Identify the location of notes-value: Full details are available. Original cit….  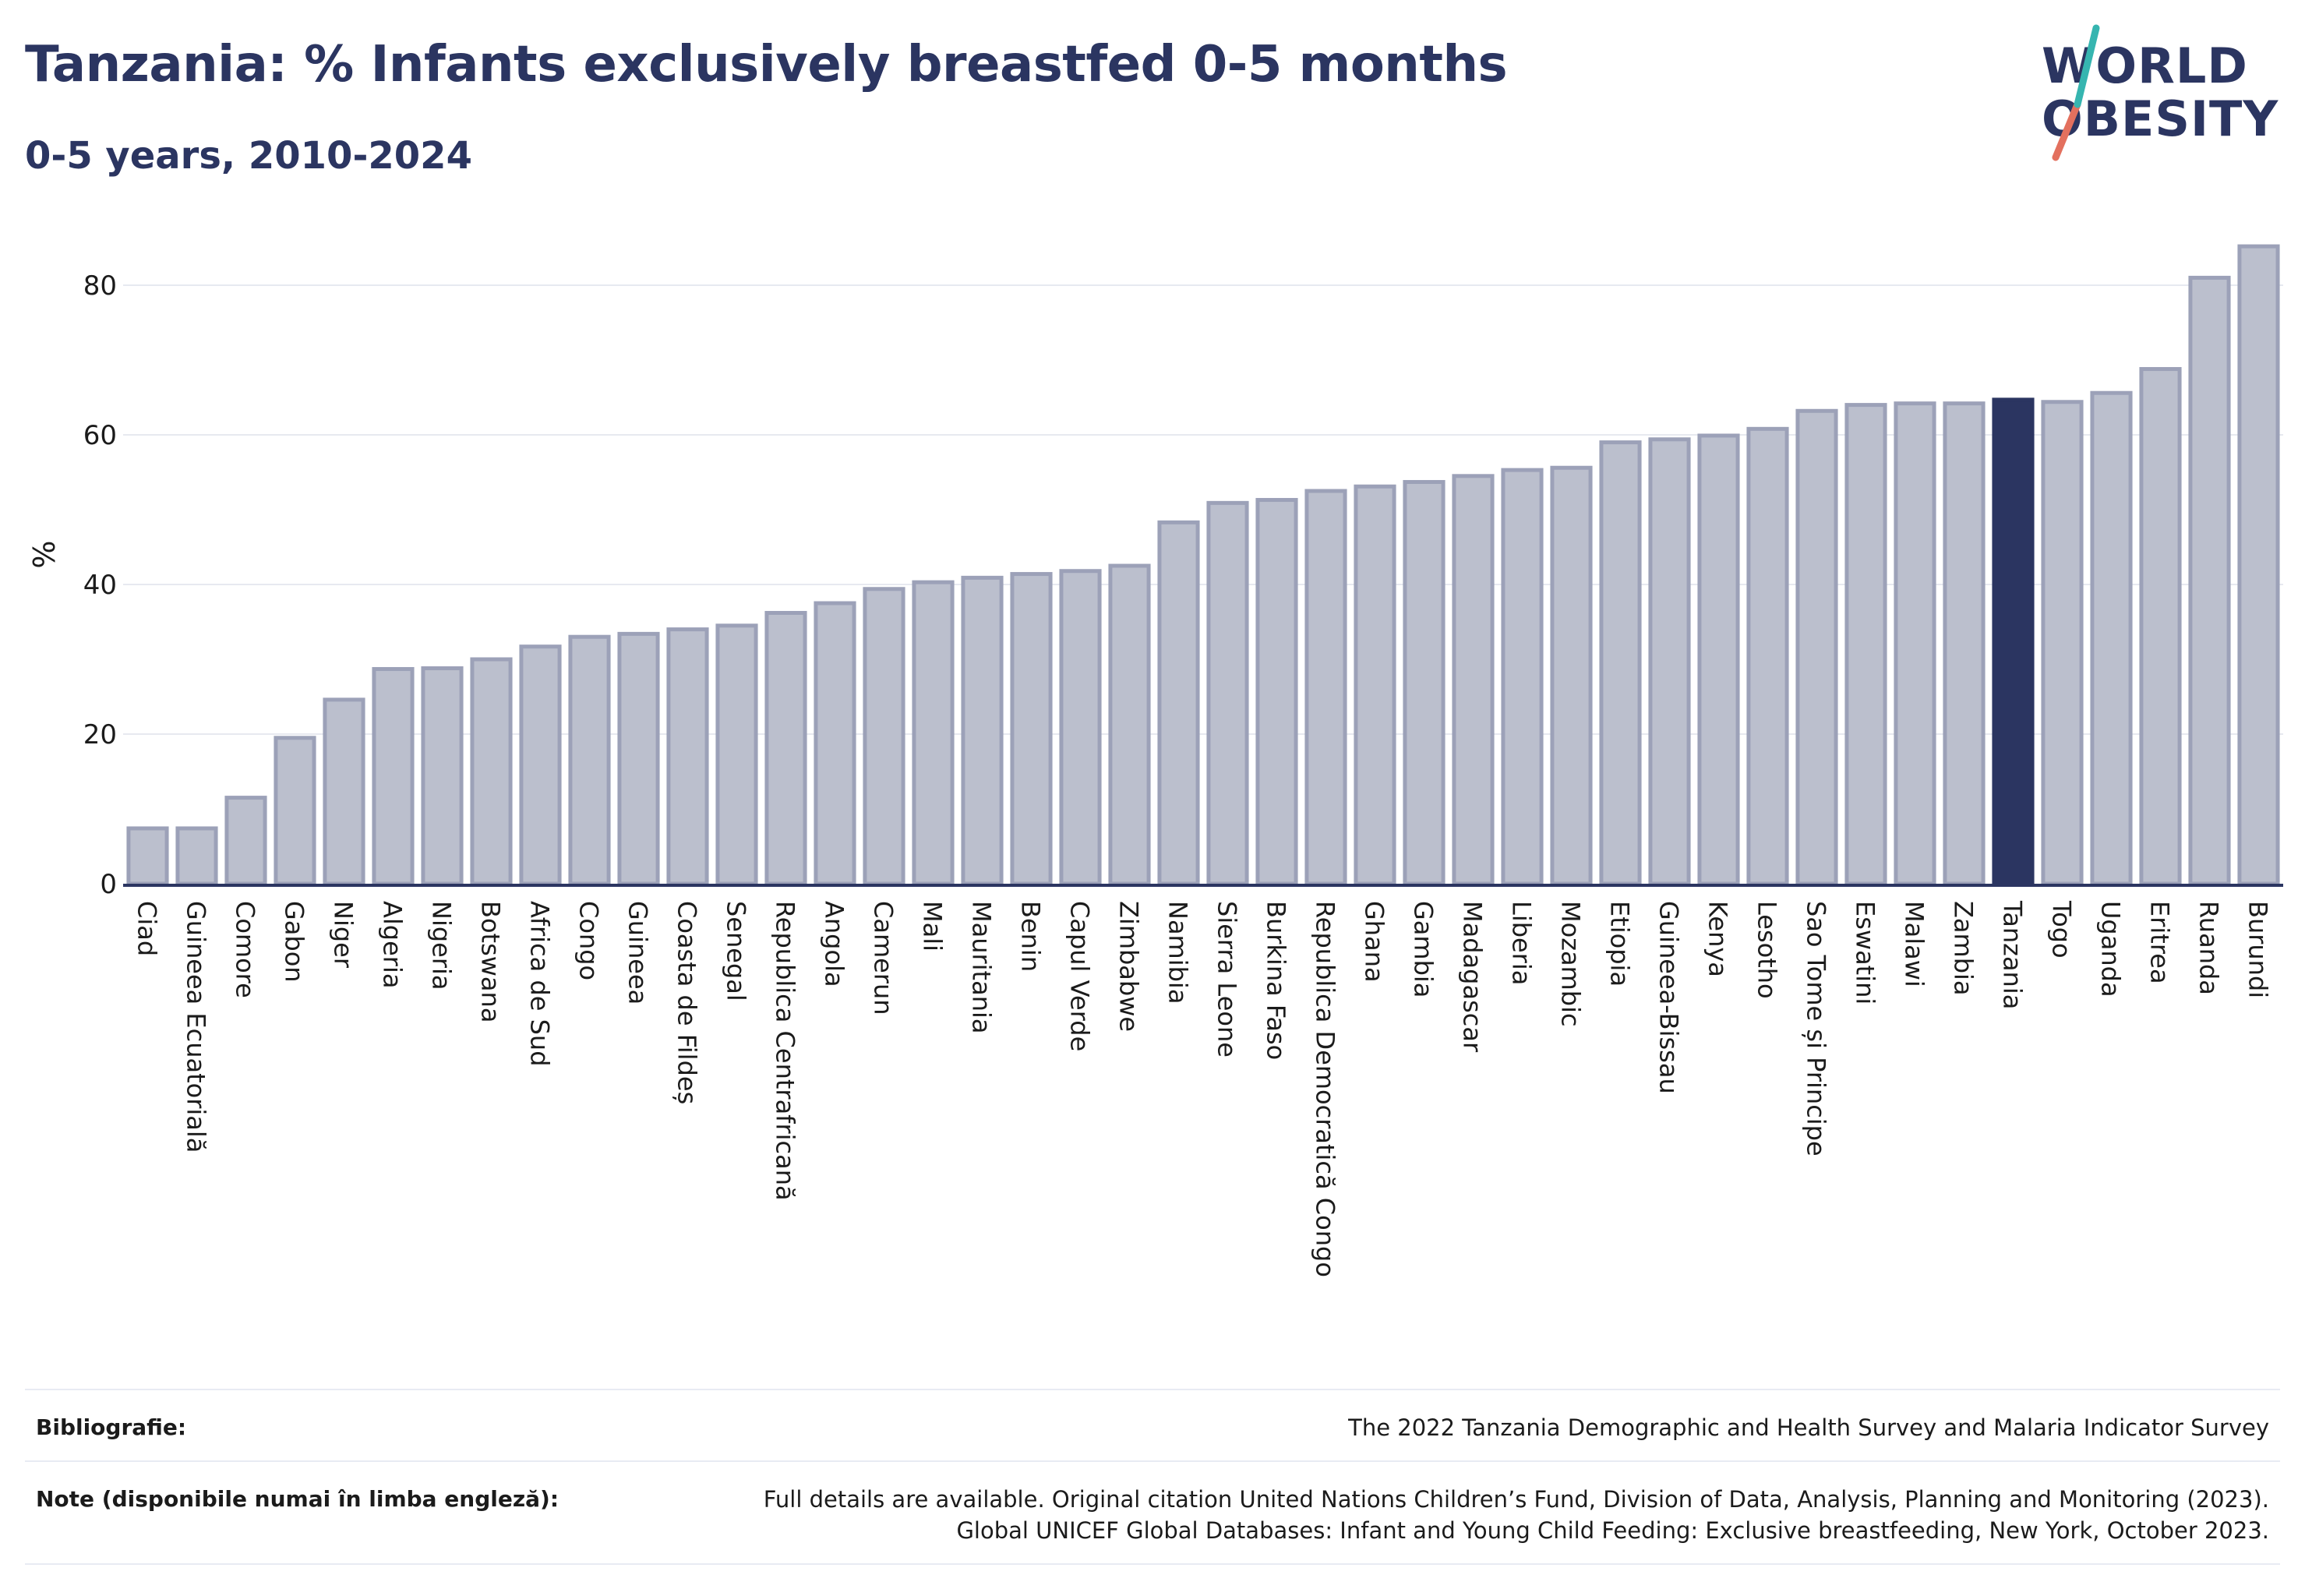
(1516, 1515).